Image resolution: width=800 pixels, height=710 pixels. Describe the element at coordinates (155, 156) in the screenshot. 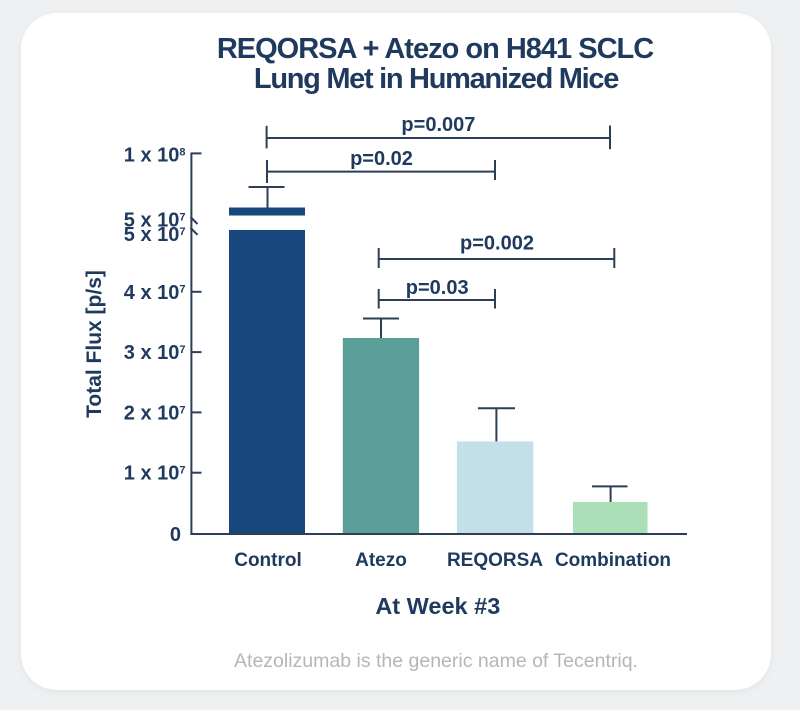

I see `svg-text: 1 x 108` at that location.